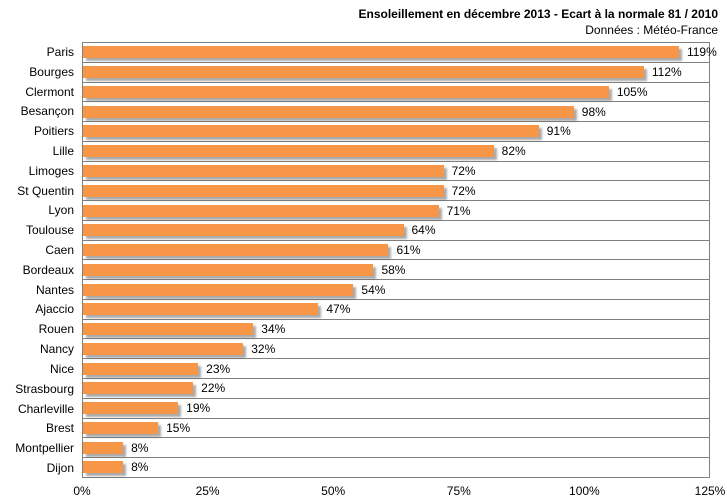 This screenshot has width=727, height=503. What do you see at coordinates (60, 467) in the screenshot?
I see `category-label: Dijon` at bounding box center [60, 467].